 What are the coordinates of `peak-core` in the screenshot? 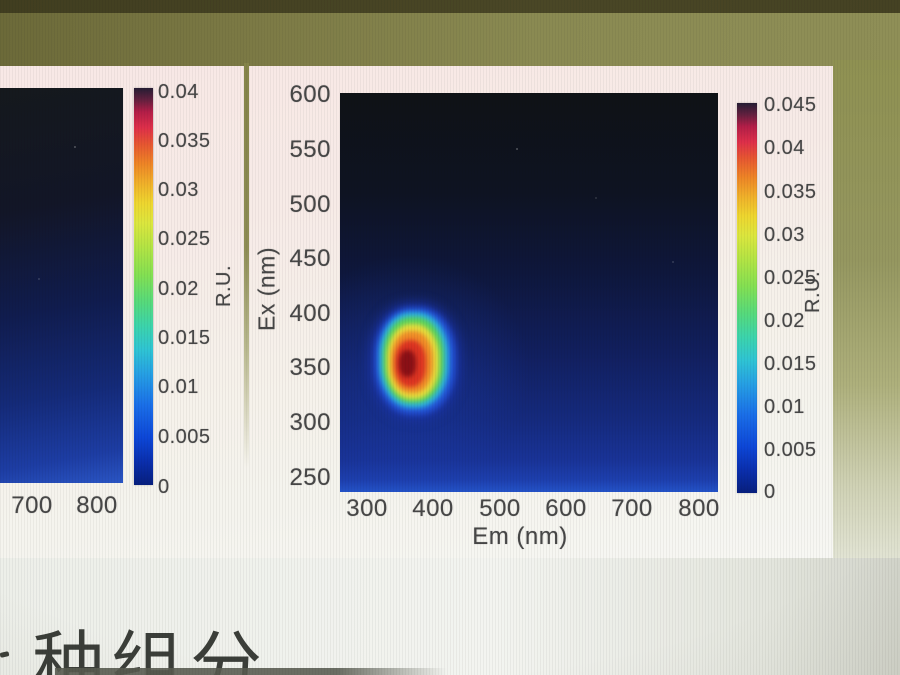 It's located at (407, 363).